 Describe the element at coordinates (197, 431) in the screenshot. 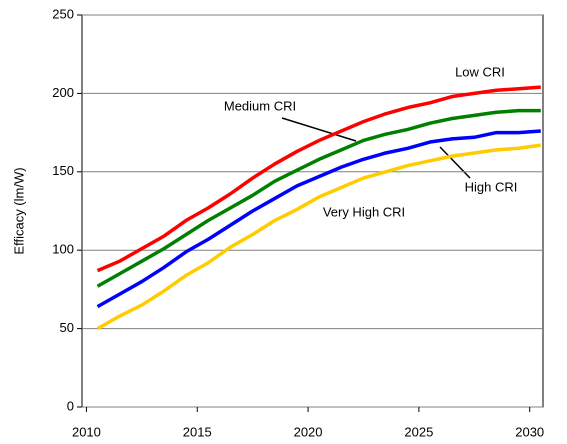

I see `x-tick-label: 2015` at that location.